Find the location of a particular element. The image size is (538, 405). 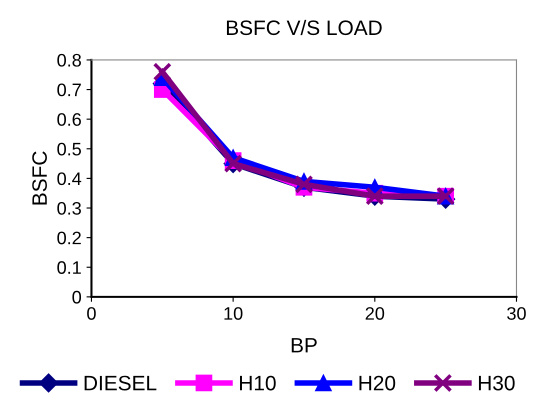

y-tick-label: 0 is located at coordinates (77, 297).